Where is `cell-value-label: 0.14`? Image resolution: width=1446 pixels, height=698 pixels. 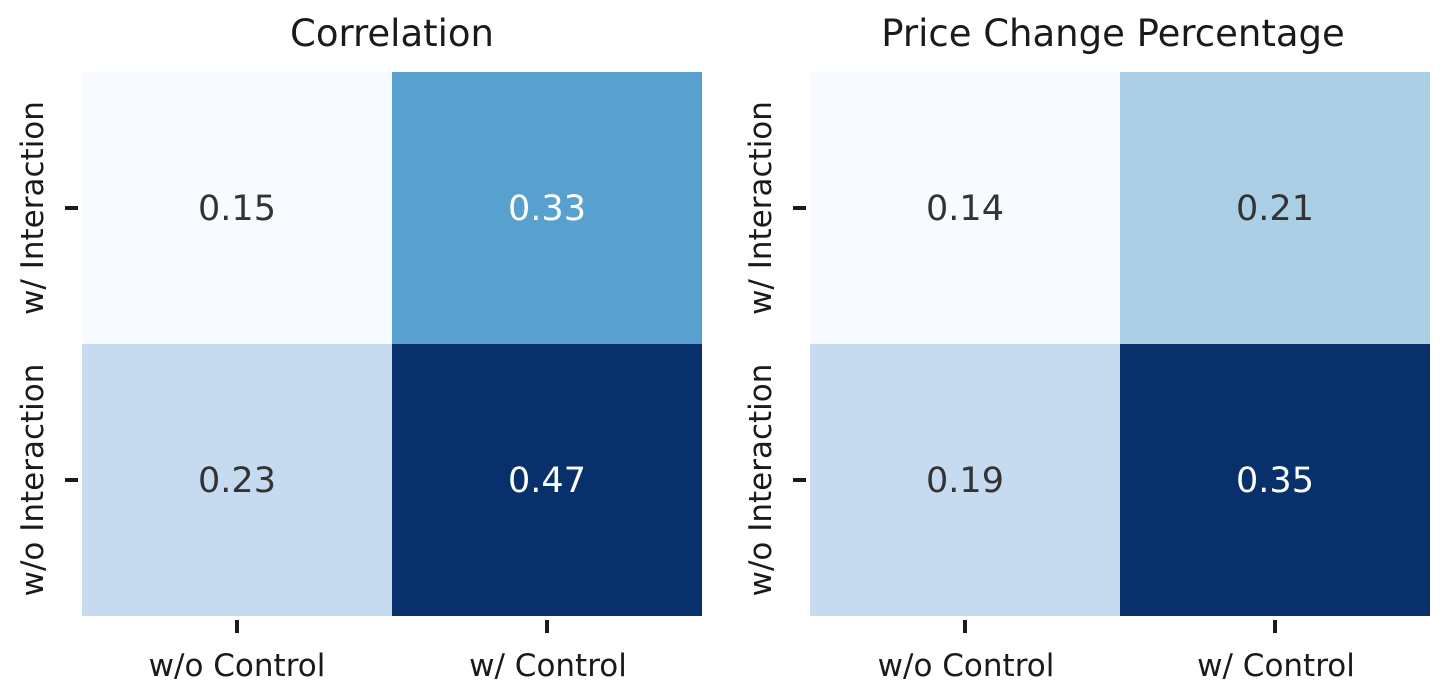
cell-value-label: 0.14 is located at coordinates (965, 209).